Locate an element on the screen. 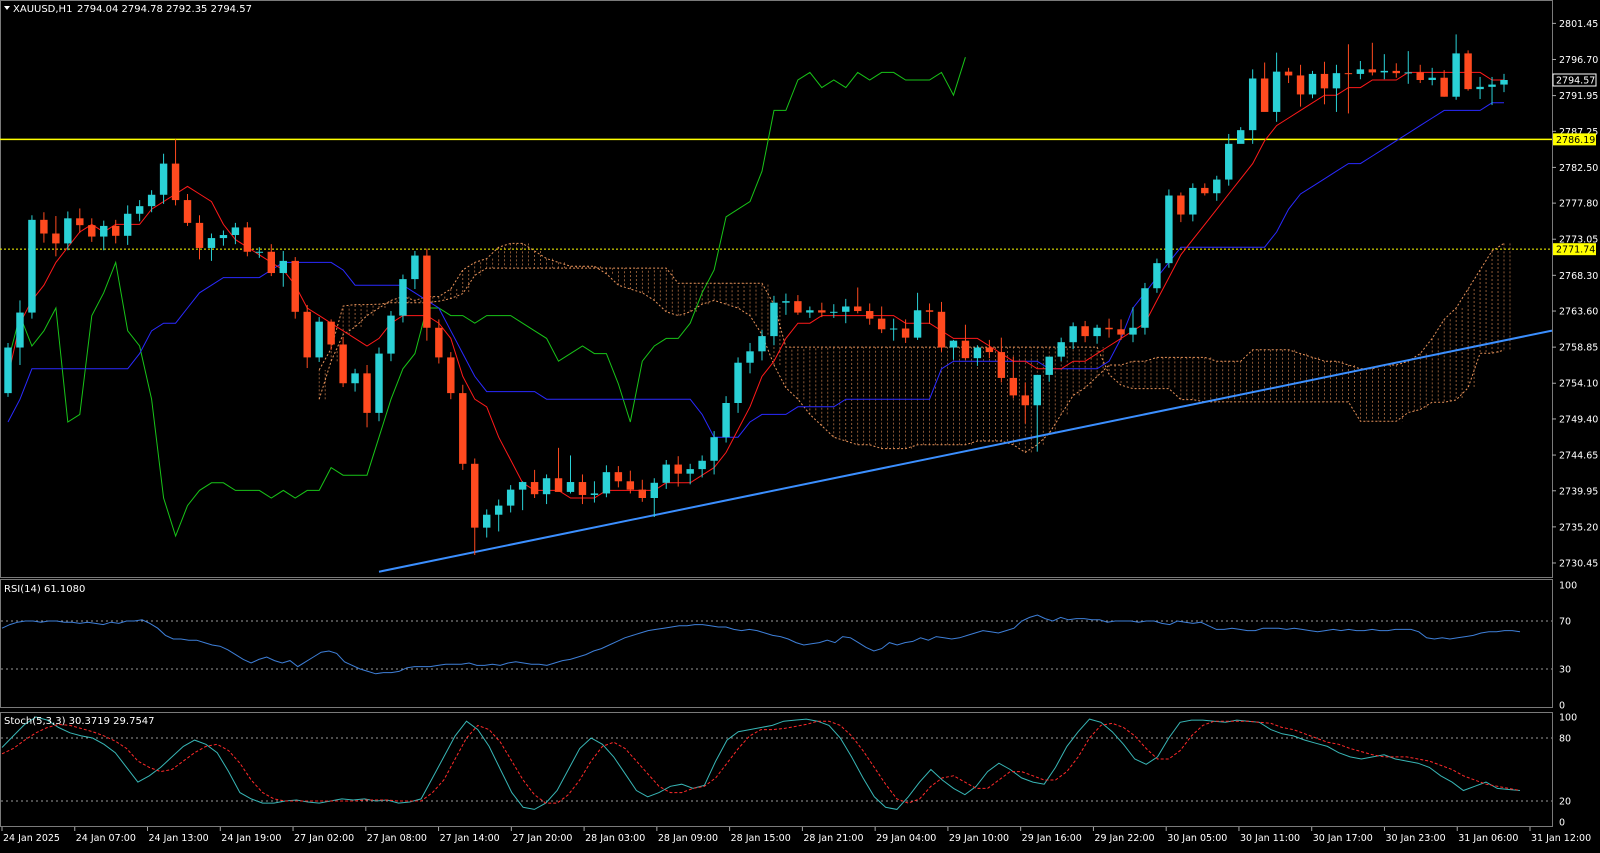  rsi-tick-label: 30 is located at coordinates (1565, 670).